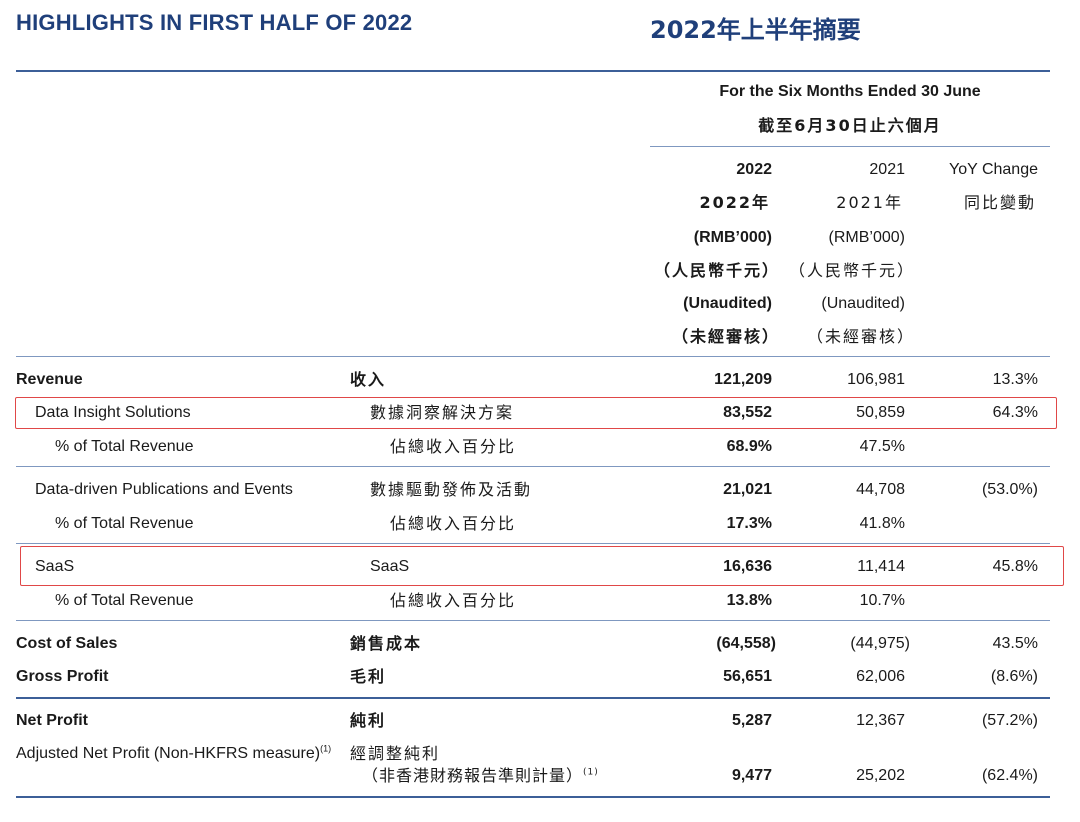 This screenshot has height=822, width=1080. What do you see at coordinates (533, 797) in the screenshot?
I see `bottom-rule` at bounding box center [533, 797].